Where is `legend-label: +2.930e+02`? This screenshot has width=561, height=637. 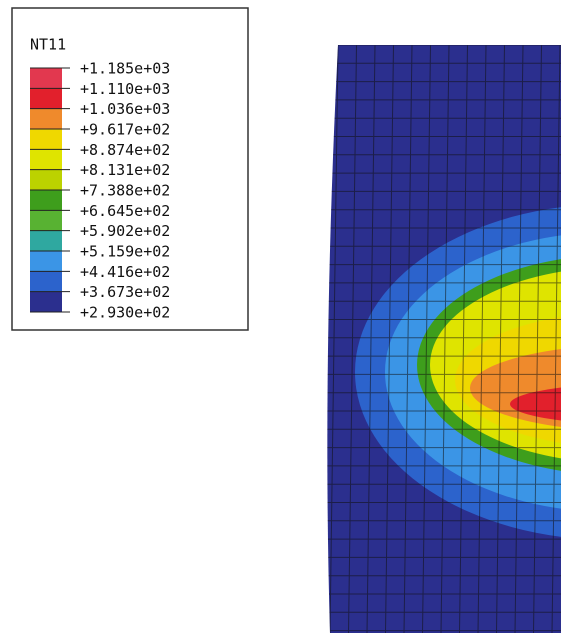 legend-label: +2.930e+02 is located at coordinates (125, 313).